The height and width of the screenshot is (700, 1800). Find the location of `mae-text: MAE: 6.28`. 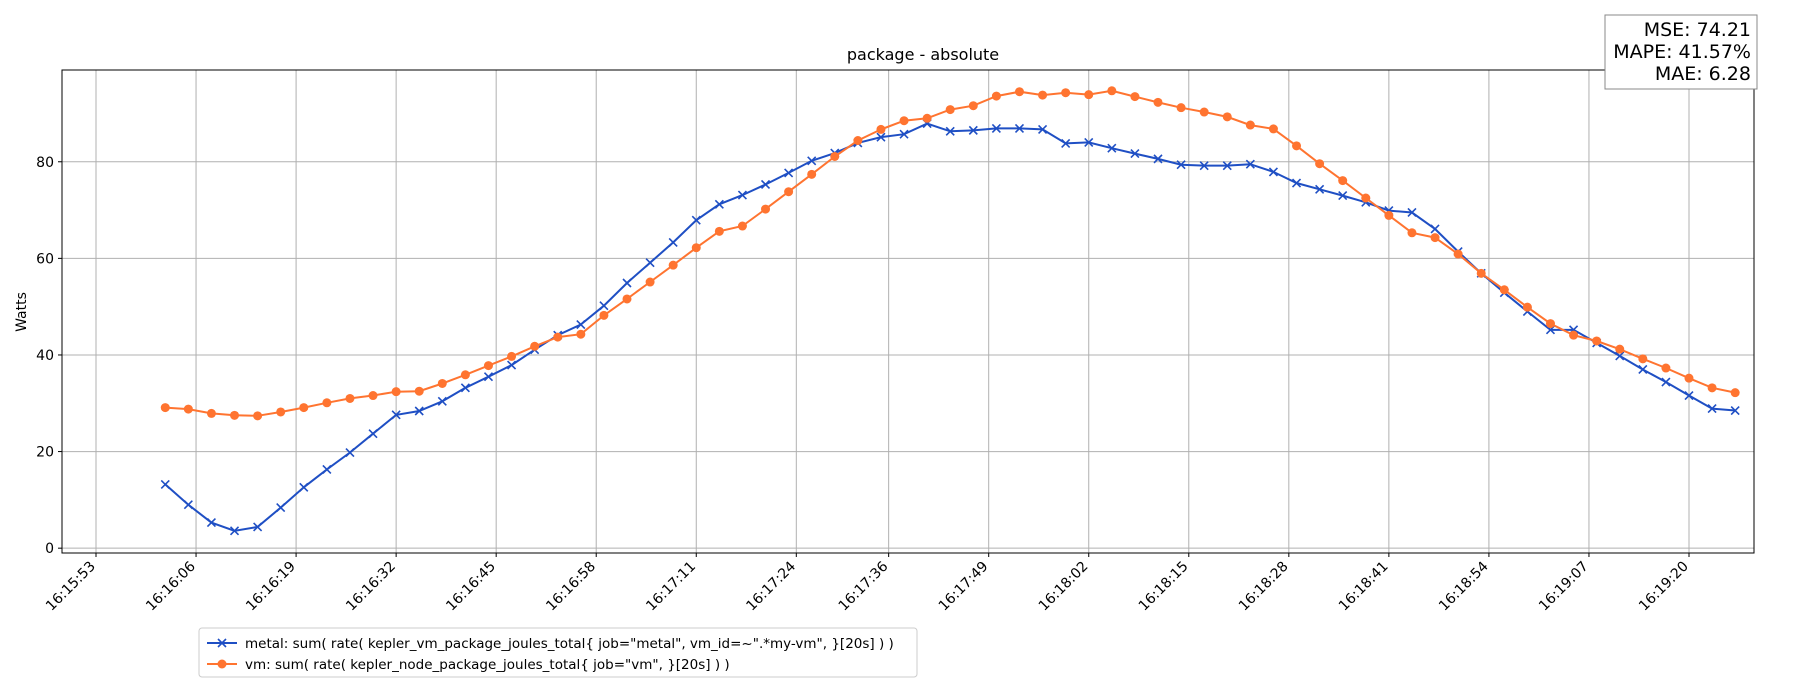

mae-text: MAE: 6.28 is located at coordinates (1703, 74).